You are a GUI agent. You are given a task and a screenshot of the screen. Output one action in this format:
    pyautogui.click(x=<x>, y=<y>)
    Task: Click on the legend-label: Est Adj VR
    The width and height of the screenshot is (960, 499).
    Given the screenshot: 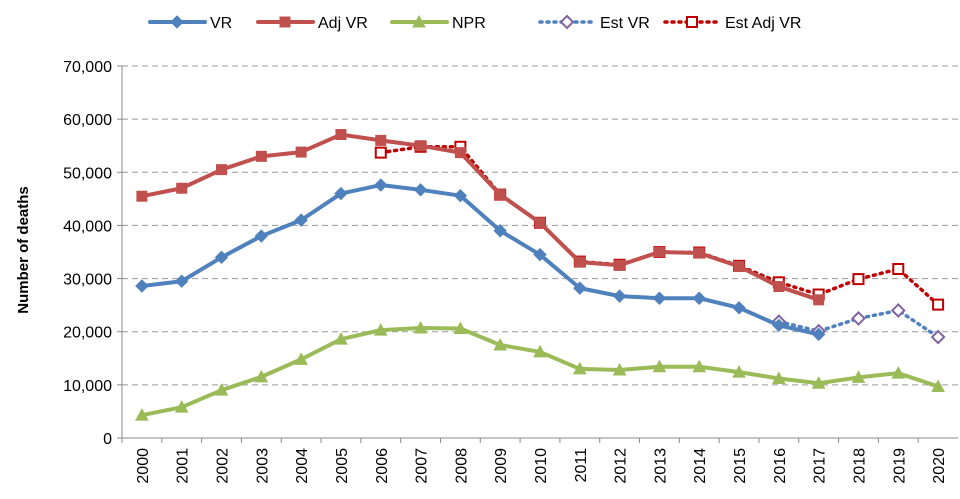 What is the action you would take?
    pyautogui.click(x=763, y=23)
    